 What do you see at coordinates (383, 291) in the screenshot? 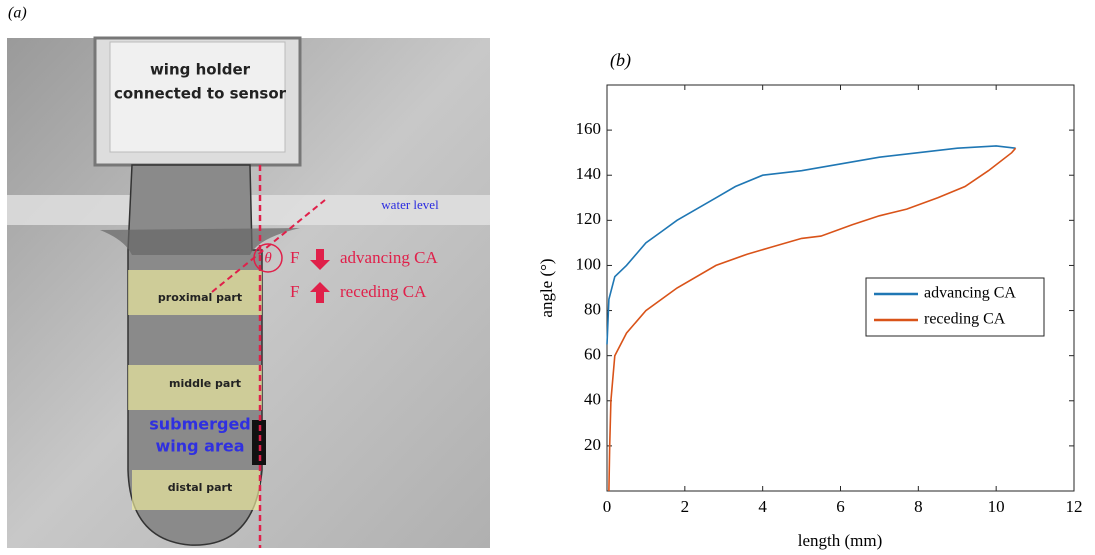
I see `force-label: receding CA` at bounding box center [383, 291].